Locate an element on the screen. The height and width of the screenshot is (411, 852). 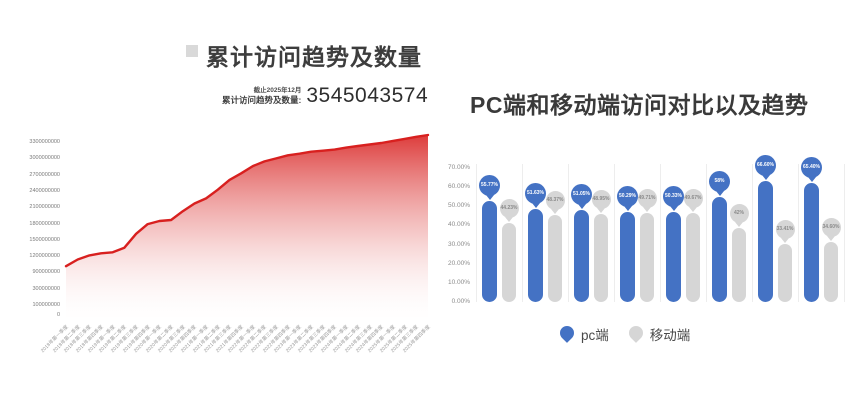
value-label: 49.67% is located at coordinates (693, 197).